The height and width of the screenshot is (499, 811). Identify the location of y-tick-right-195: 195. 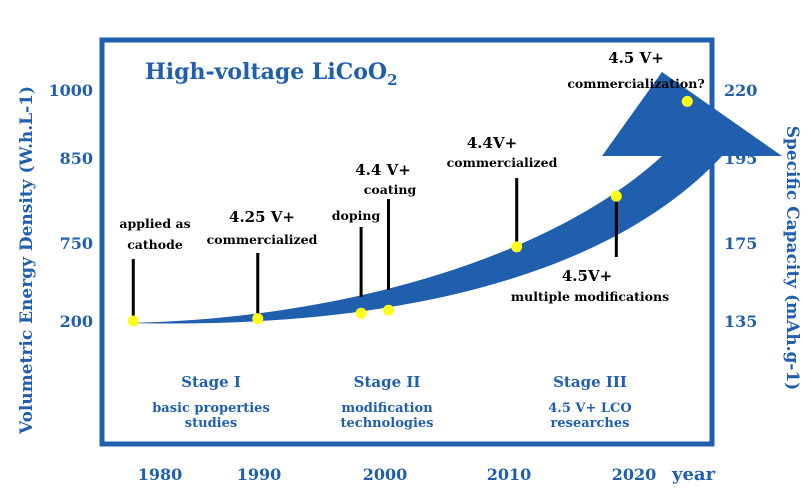
(740, 158).